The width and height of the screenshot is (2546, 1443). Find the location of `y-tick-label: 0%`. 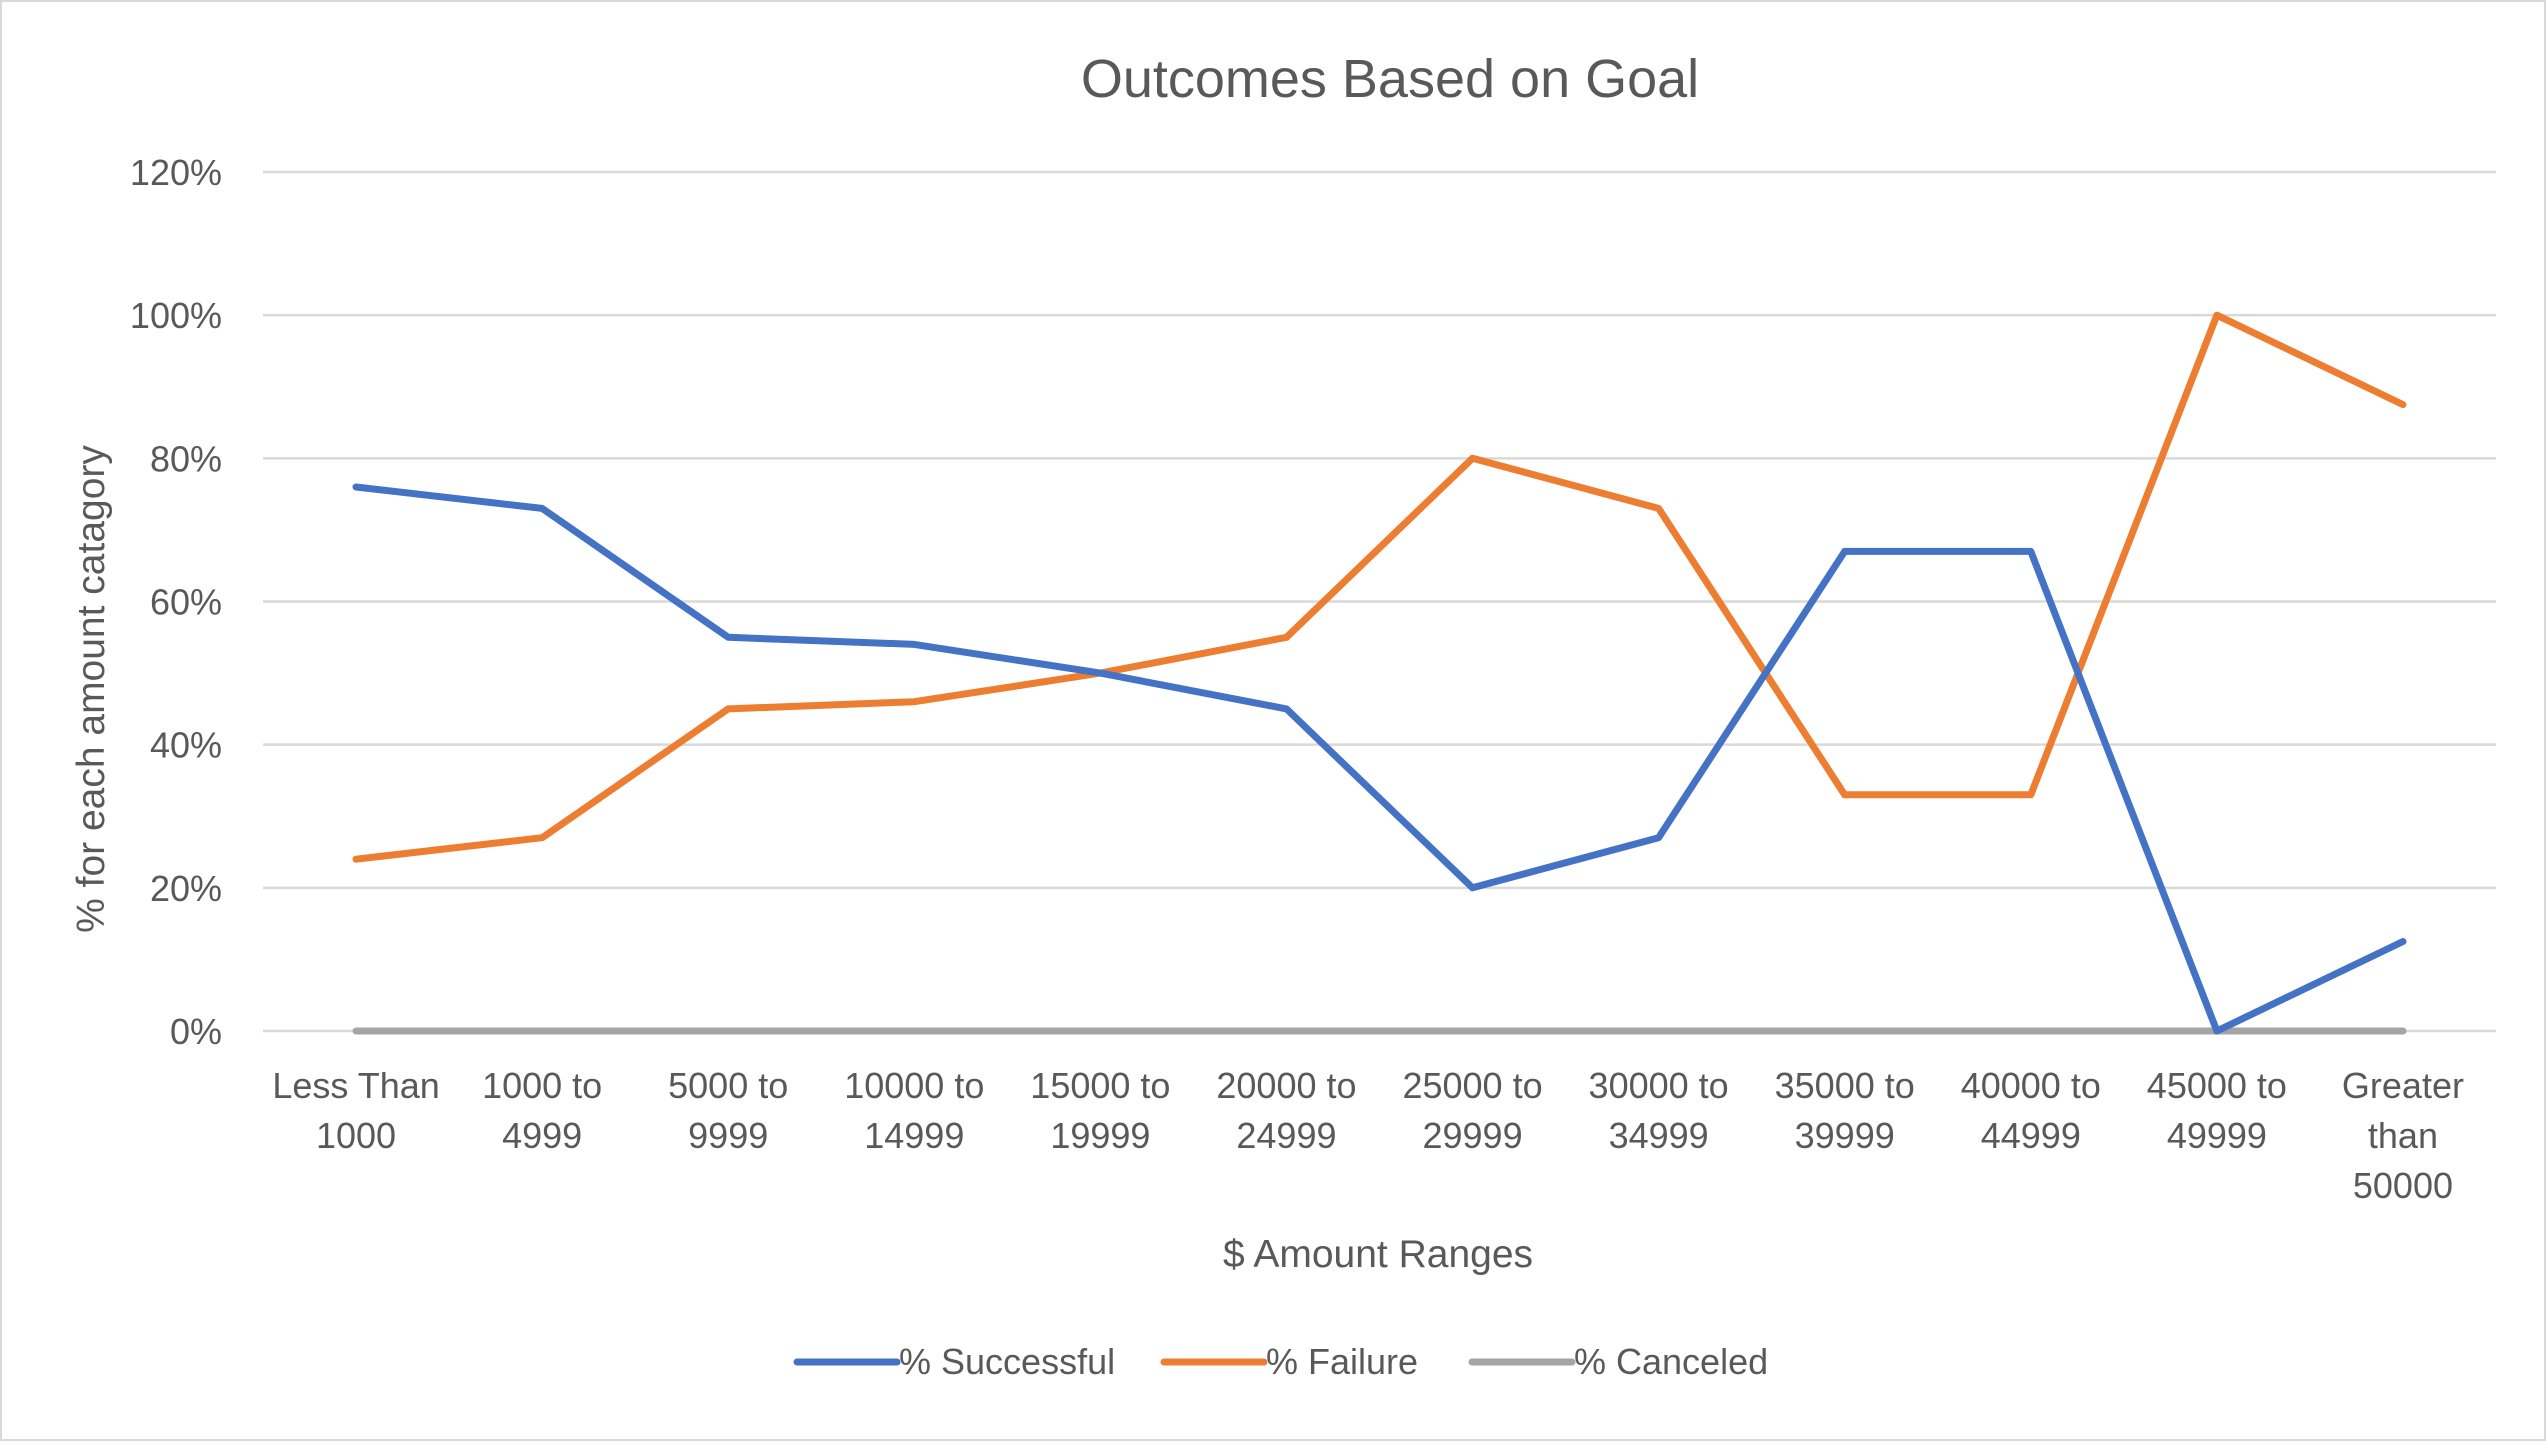

y-tick-label: 0% is located at coordinates (196, 1031).